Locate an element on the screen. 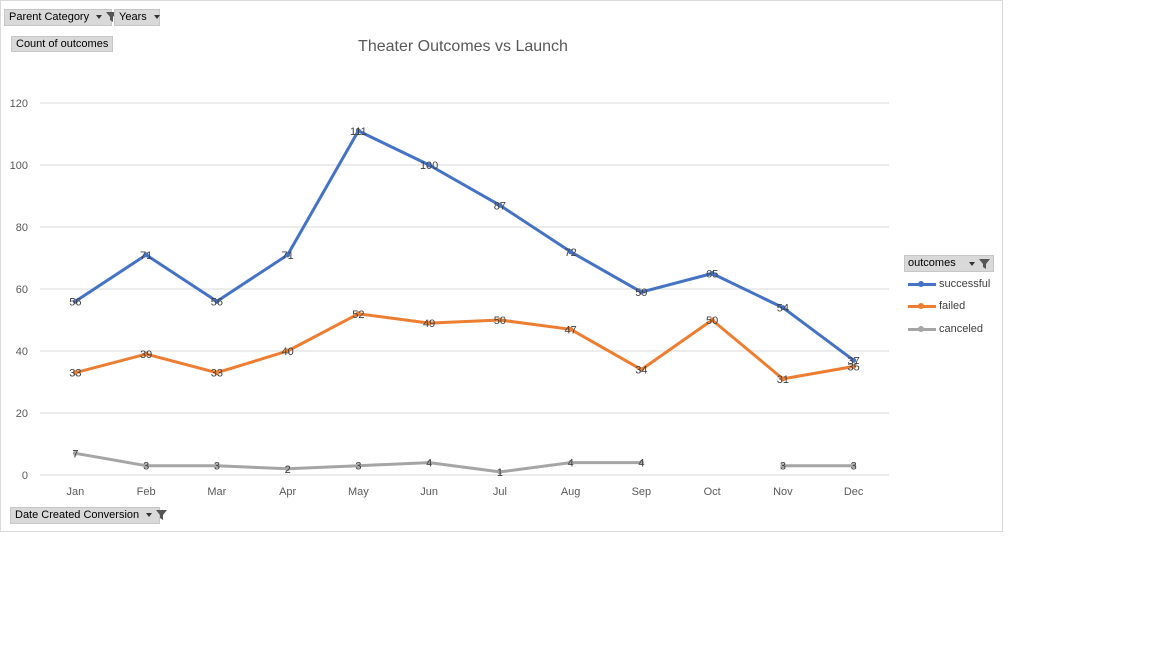  data-label-failed: 31 is located at coordinates (783, 380).